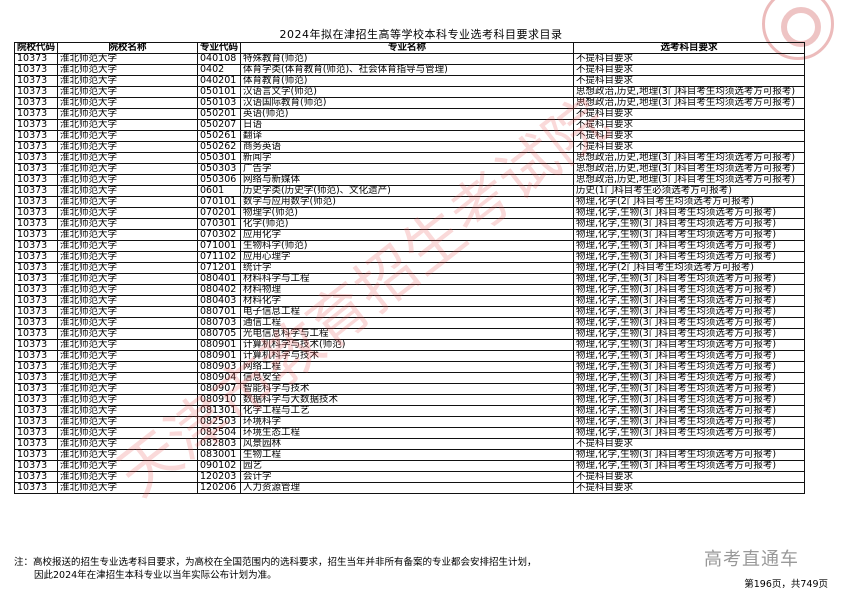 The width and height of the screenshot is (842, 595). What do you see at coordinates (407, 323) in the screenshot?
I see `cell-major-name: 通信工程` at bounding box center [407, 323].